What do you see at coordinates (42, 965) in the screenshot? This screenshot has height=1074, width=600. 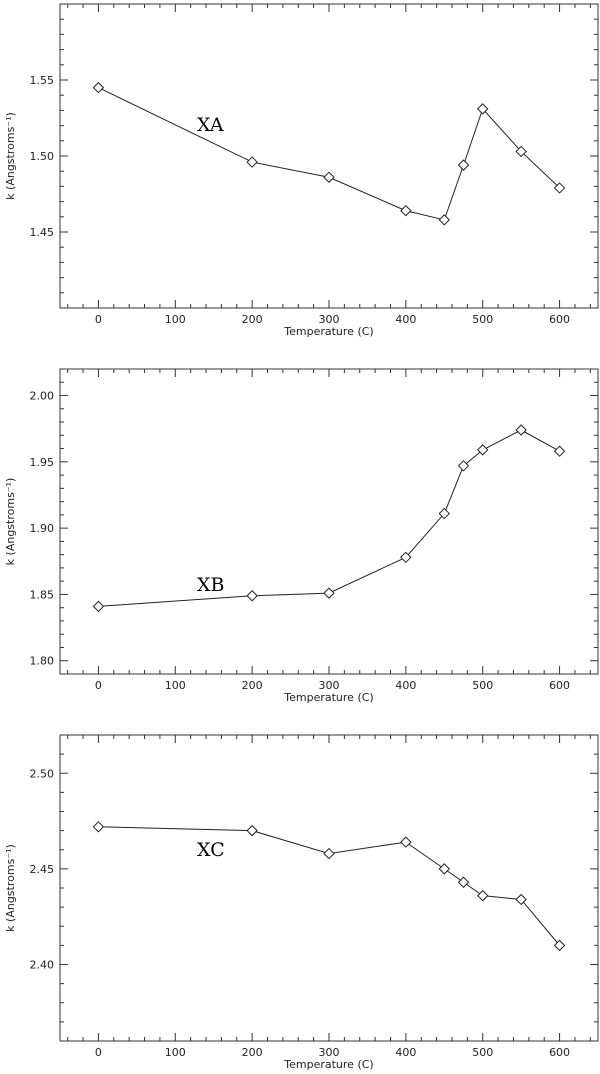 I see `y-tick-label: 2.40` at bounding box center [42, 965].